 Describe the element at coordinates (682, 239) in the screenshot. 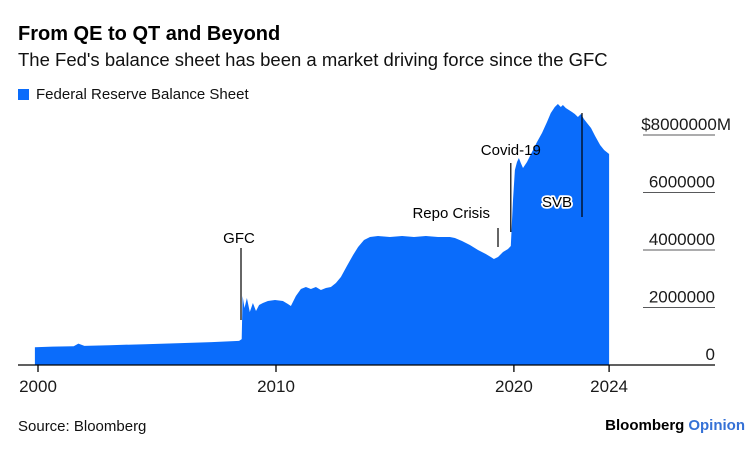

I see `y-tick-label: 4000000` at that location.